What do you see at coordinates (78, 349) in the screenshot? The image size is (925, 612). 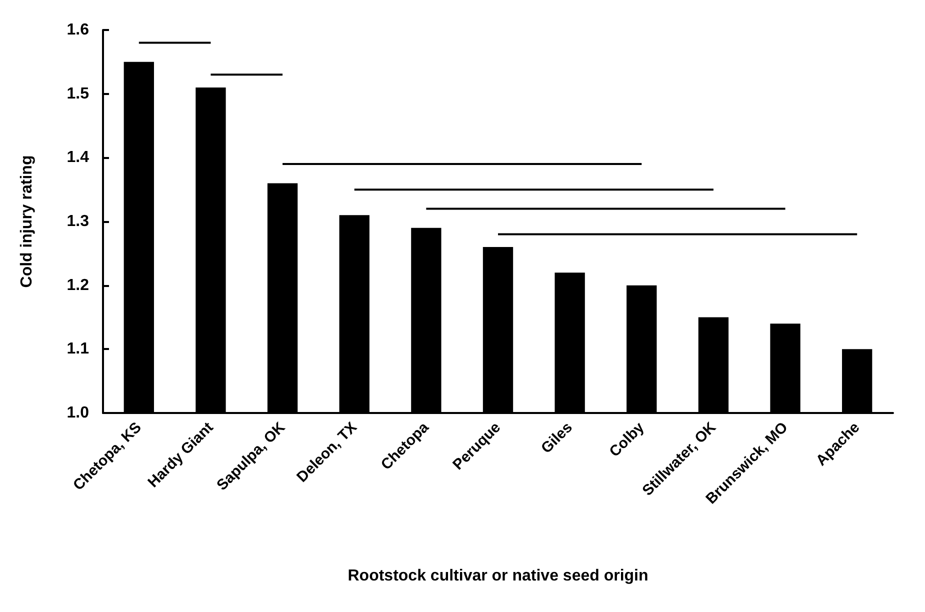 I see `y-tick-label: 1.1` at bounding box center [78, 349].